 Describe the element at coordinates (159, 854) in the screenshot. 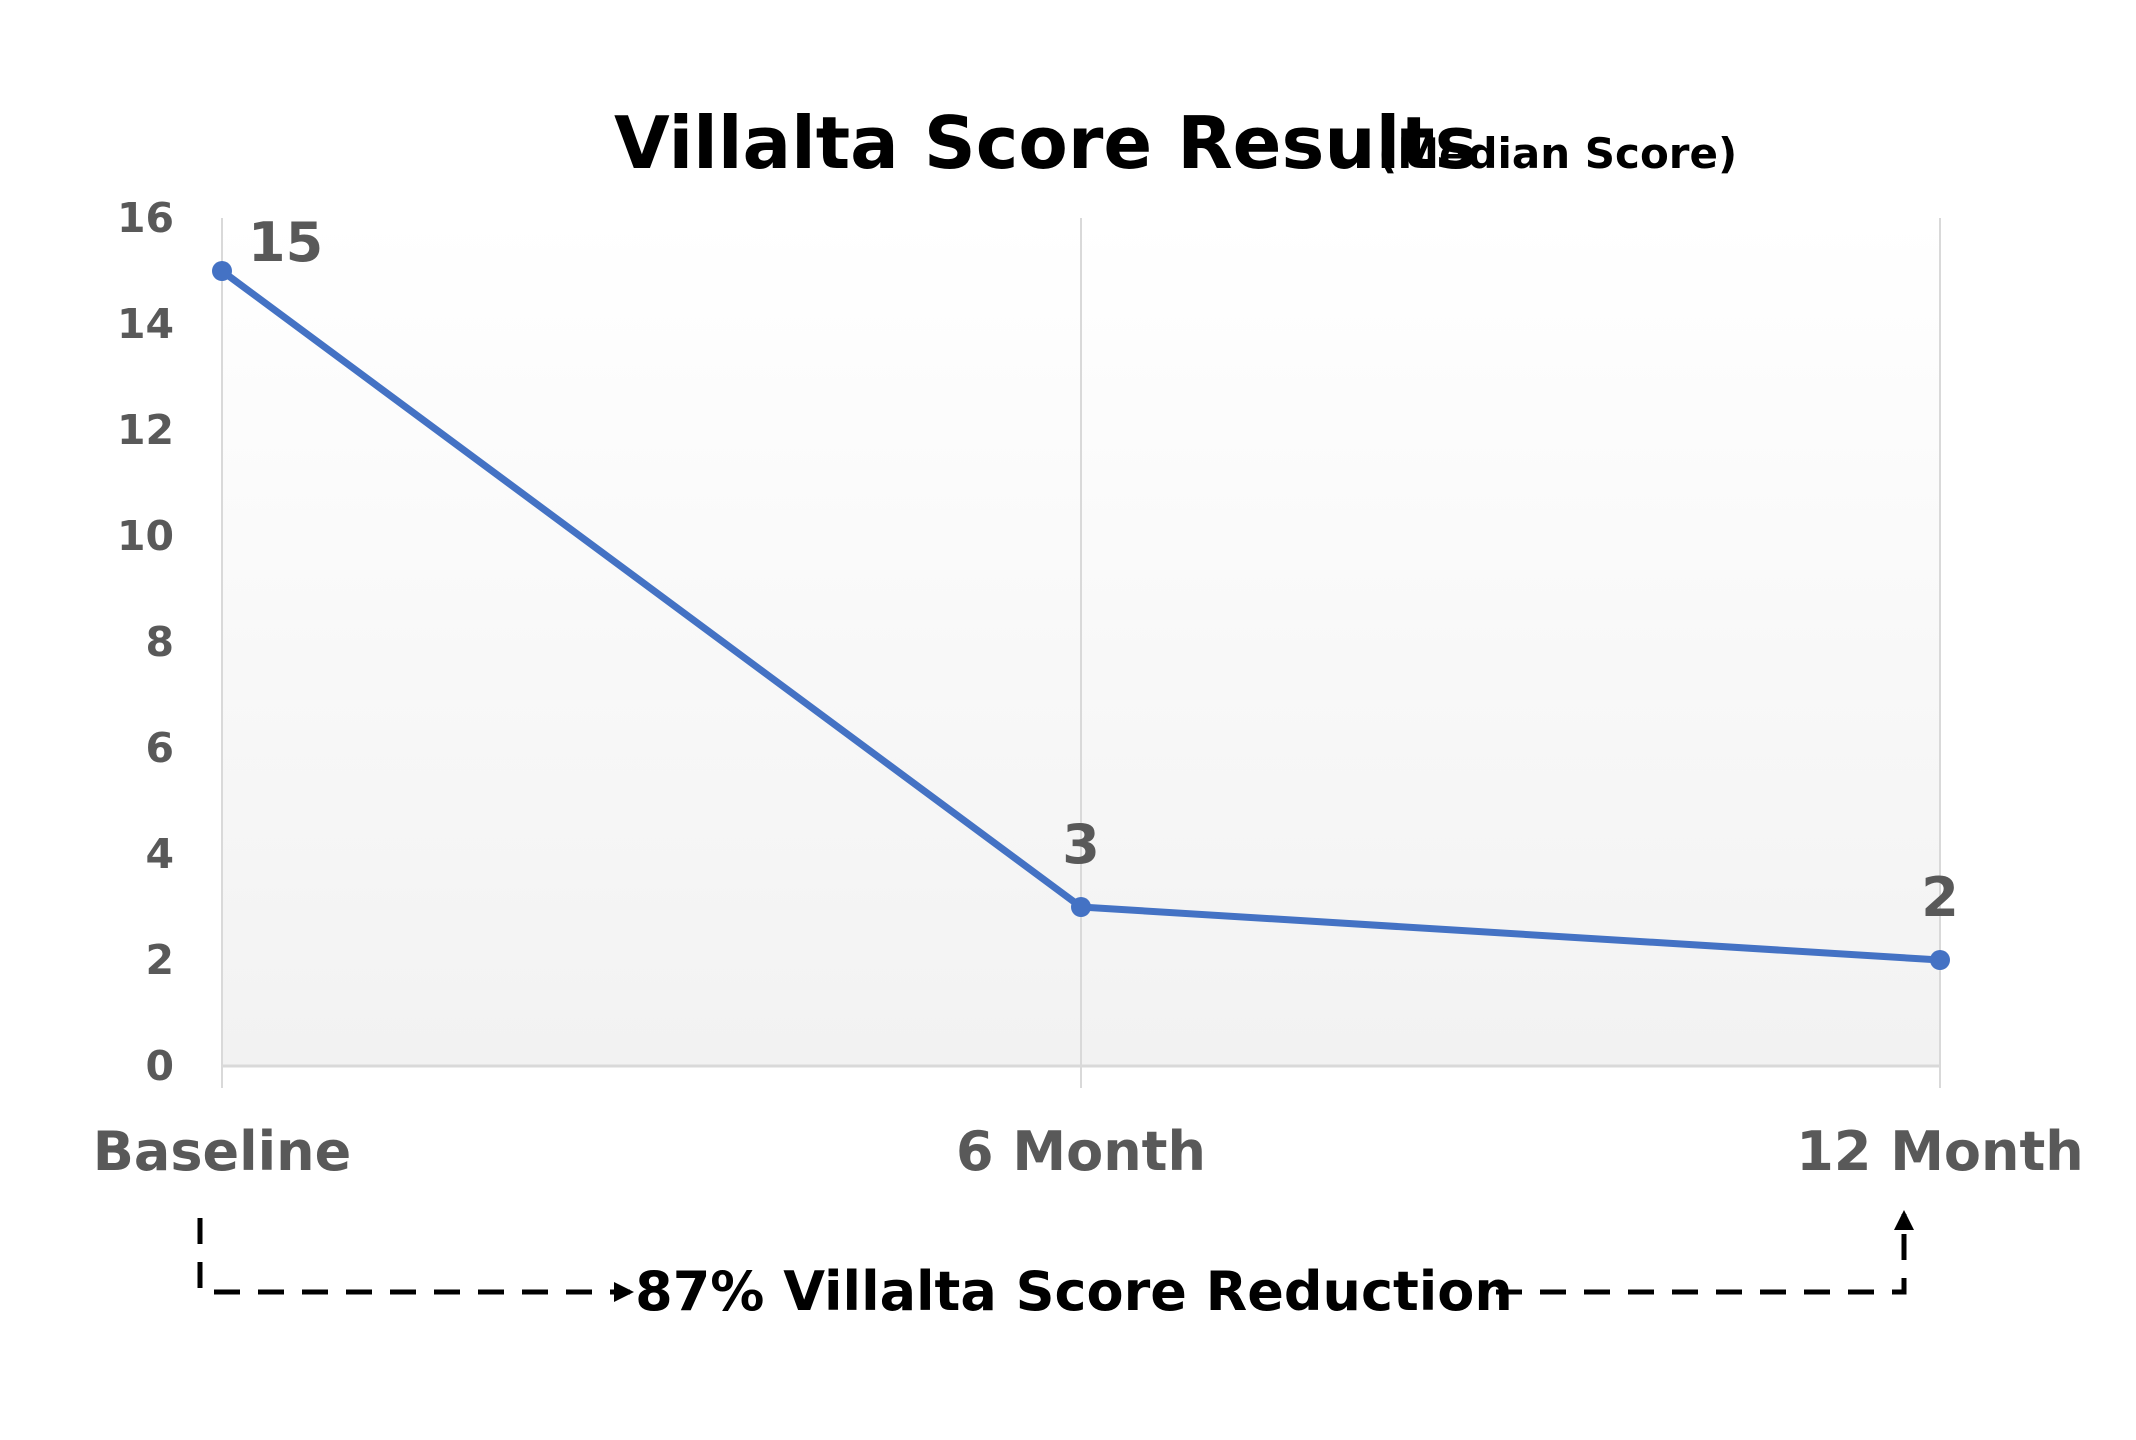

I see `y-tick-label: 4` at that location.